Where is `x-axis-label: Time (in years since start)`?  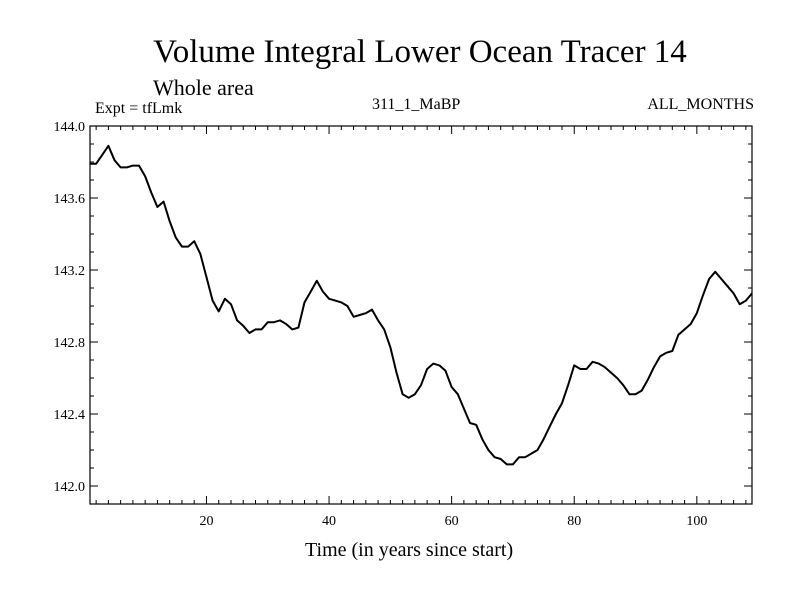
x-axis-label: Time (in years since start) is located at coordinates (409, 550).